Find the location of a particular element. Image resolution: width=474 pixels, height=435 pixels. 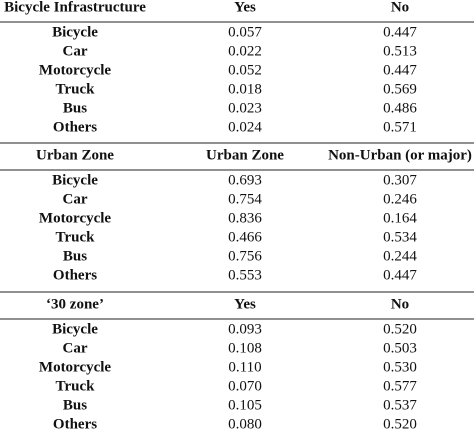

cell: 0.577 is located at coordinates (400, 386).